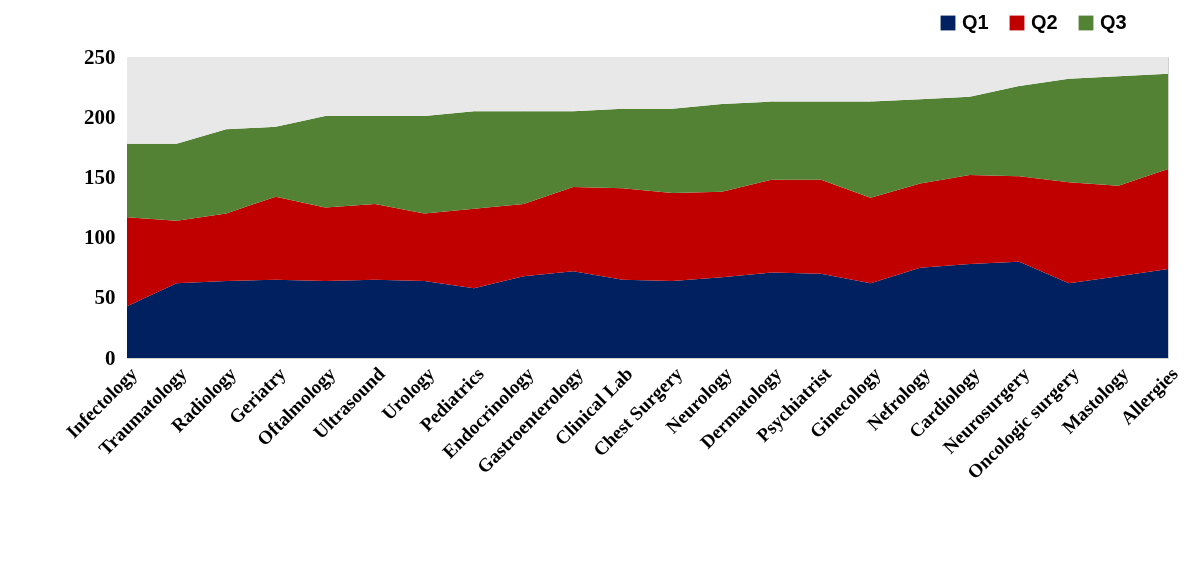  Describe the element at coordinates (110, 357) in the screenshot. I see `y-tick-label: 0` at that location.